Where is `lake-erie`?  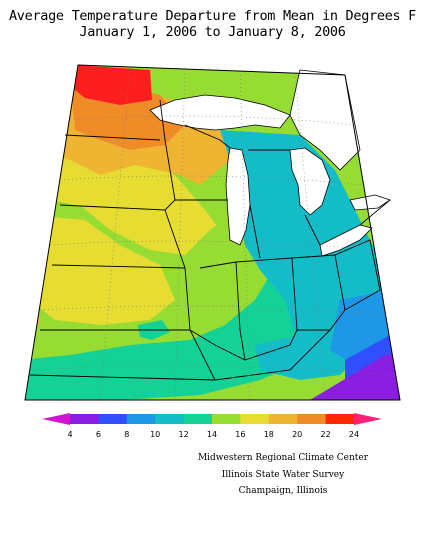 lake-erie is located at coordinates (346, 240).